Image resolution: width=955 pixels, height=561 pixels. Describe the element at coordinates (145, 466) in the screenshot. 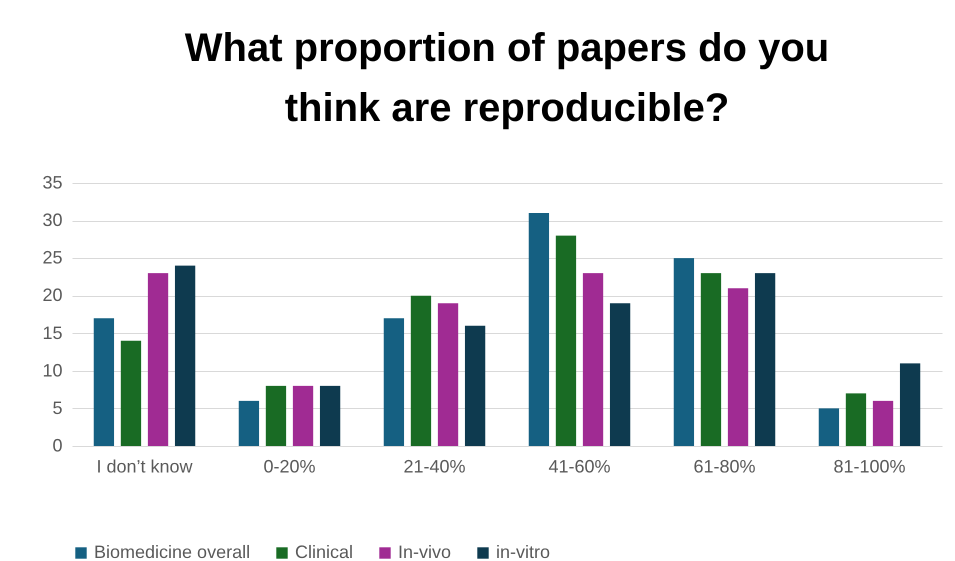

I see `x-tick-label: I don’t know` at that location.